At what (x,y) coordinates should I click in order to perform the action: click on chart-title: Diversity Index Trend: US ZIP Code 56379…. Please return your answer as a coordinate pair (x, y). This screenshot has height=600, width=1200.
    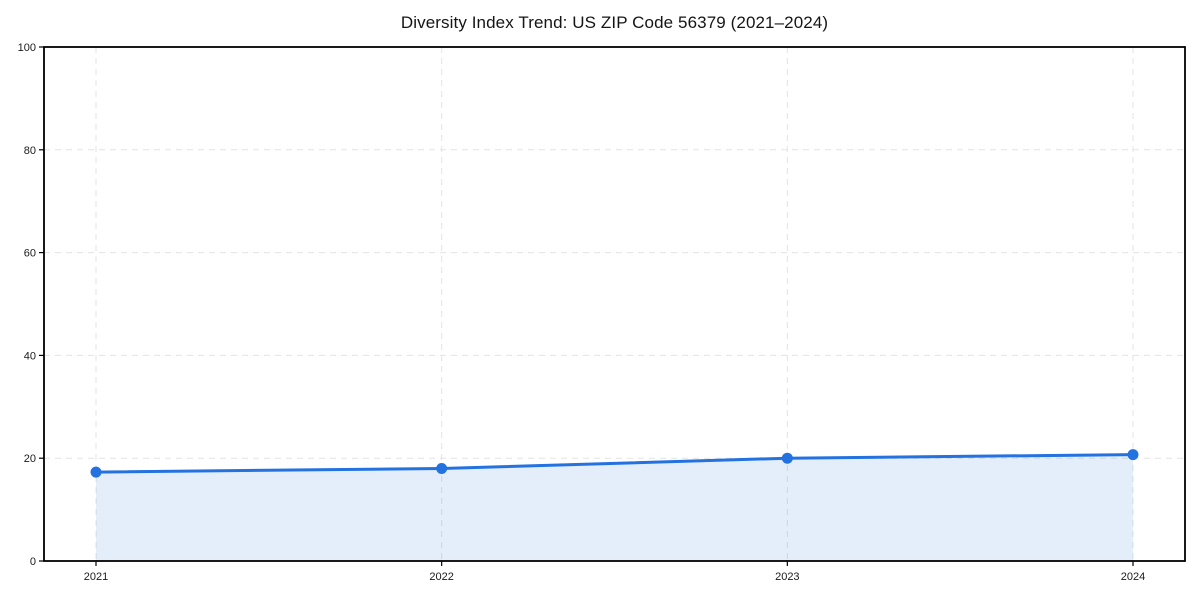
    Looking at the image, I should click on (614, 22).